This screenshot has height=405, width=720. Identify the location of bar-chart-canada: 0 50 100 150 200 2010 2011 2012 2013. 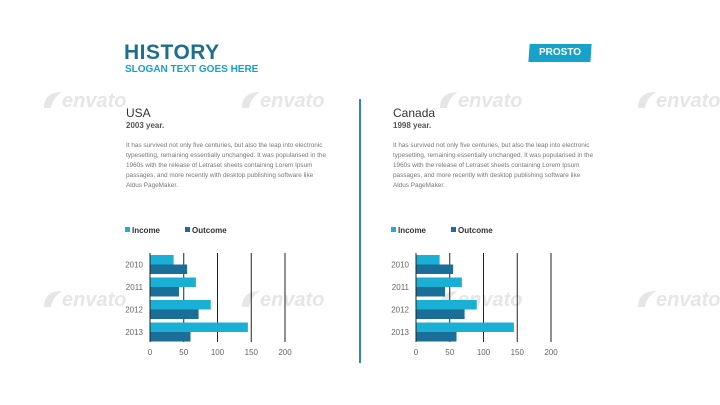
(474, 305).